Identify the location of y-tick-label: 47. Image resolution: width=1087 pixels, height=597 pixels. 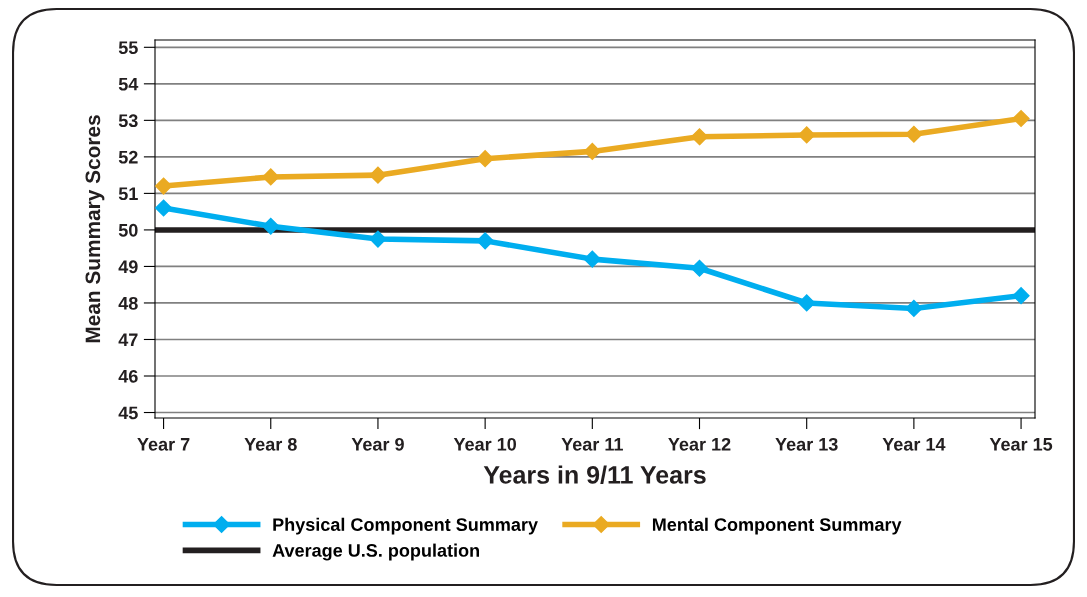
(128, 340).